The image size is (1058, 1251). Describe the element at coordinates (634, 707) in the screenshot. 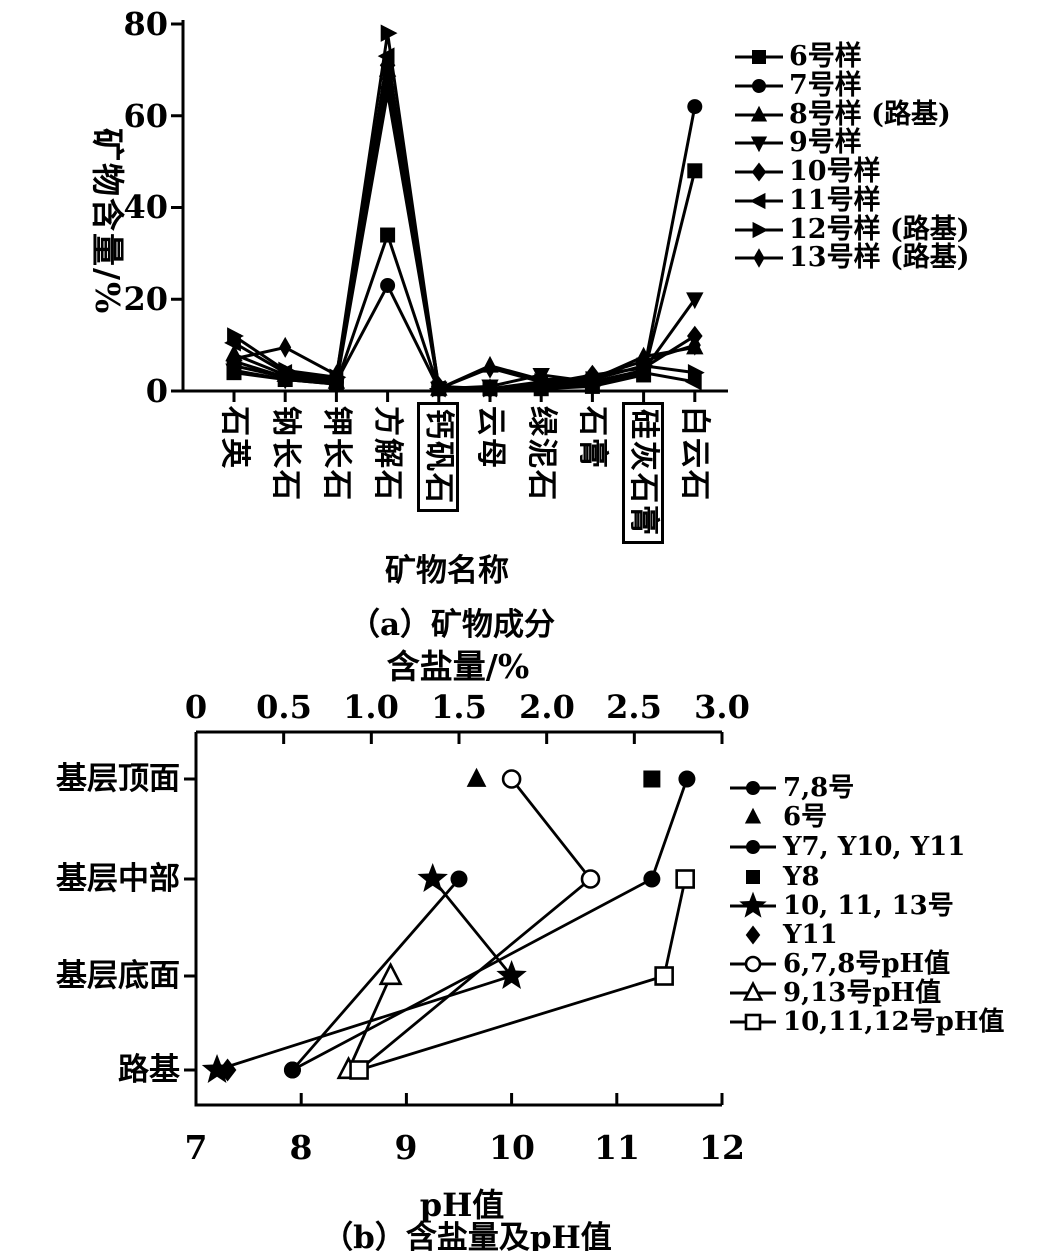

I see `chart-b-toptick-25: 2.5` at that location.